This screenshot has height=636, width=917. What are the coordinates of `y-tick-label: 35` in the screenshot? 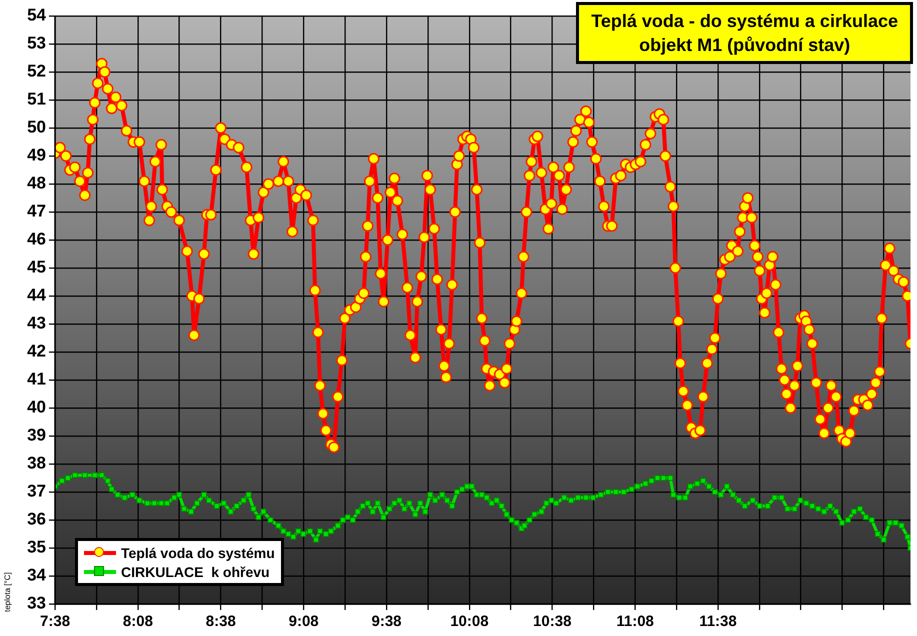 It's located at (36, 547).